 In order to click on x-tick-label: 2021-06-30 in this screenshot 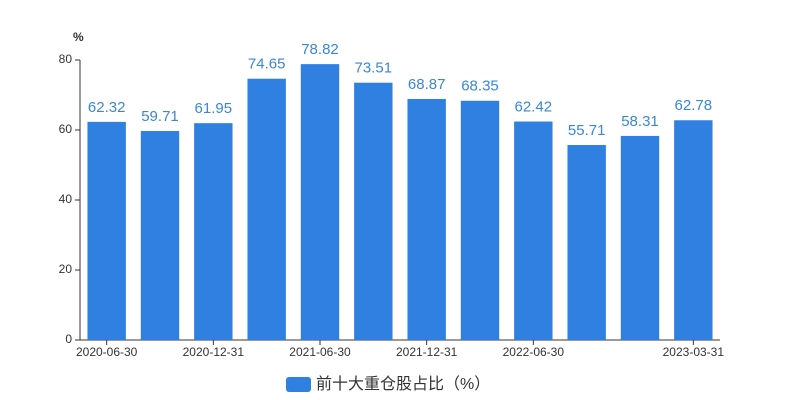, I will do `click(320, 352)`.